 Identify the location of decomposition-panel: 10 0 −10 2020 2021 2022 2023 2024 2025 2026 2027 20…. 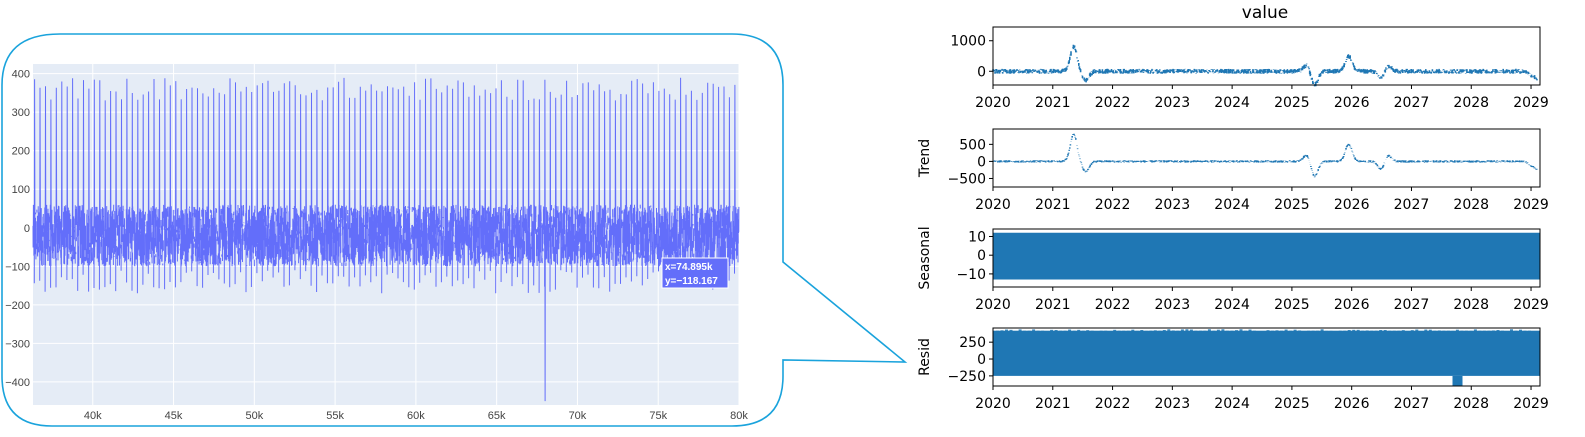
(1233, 269).